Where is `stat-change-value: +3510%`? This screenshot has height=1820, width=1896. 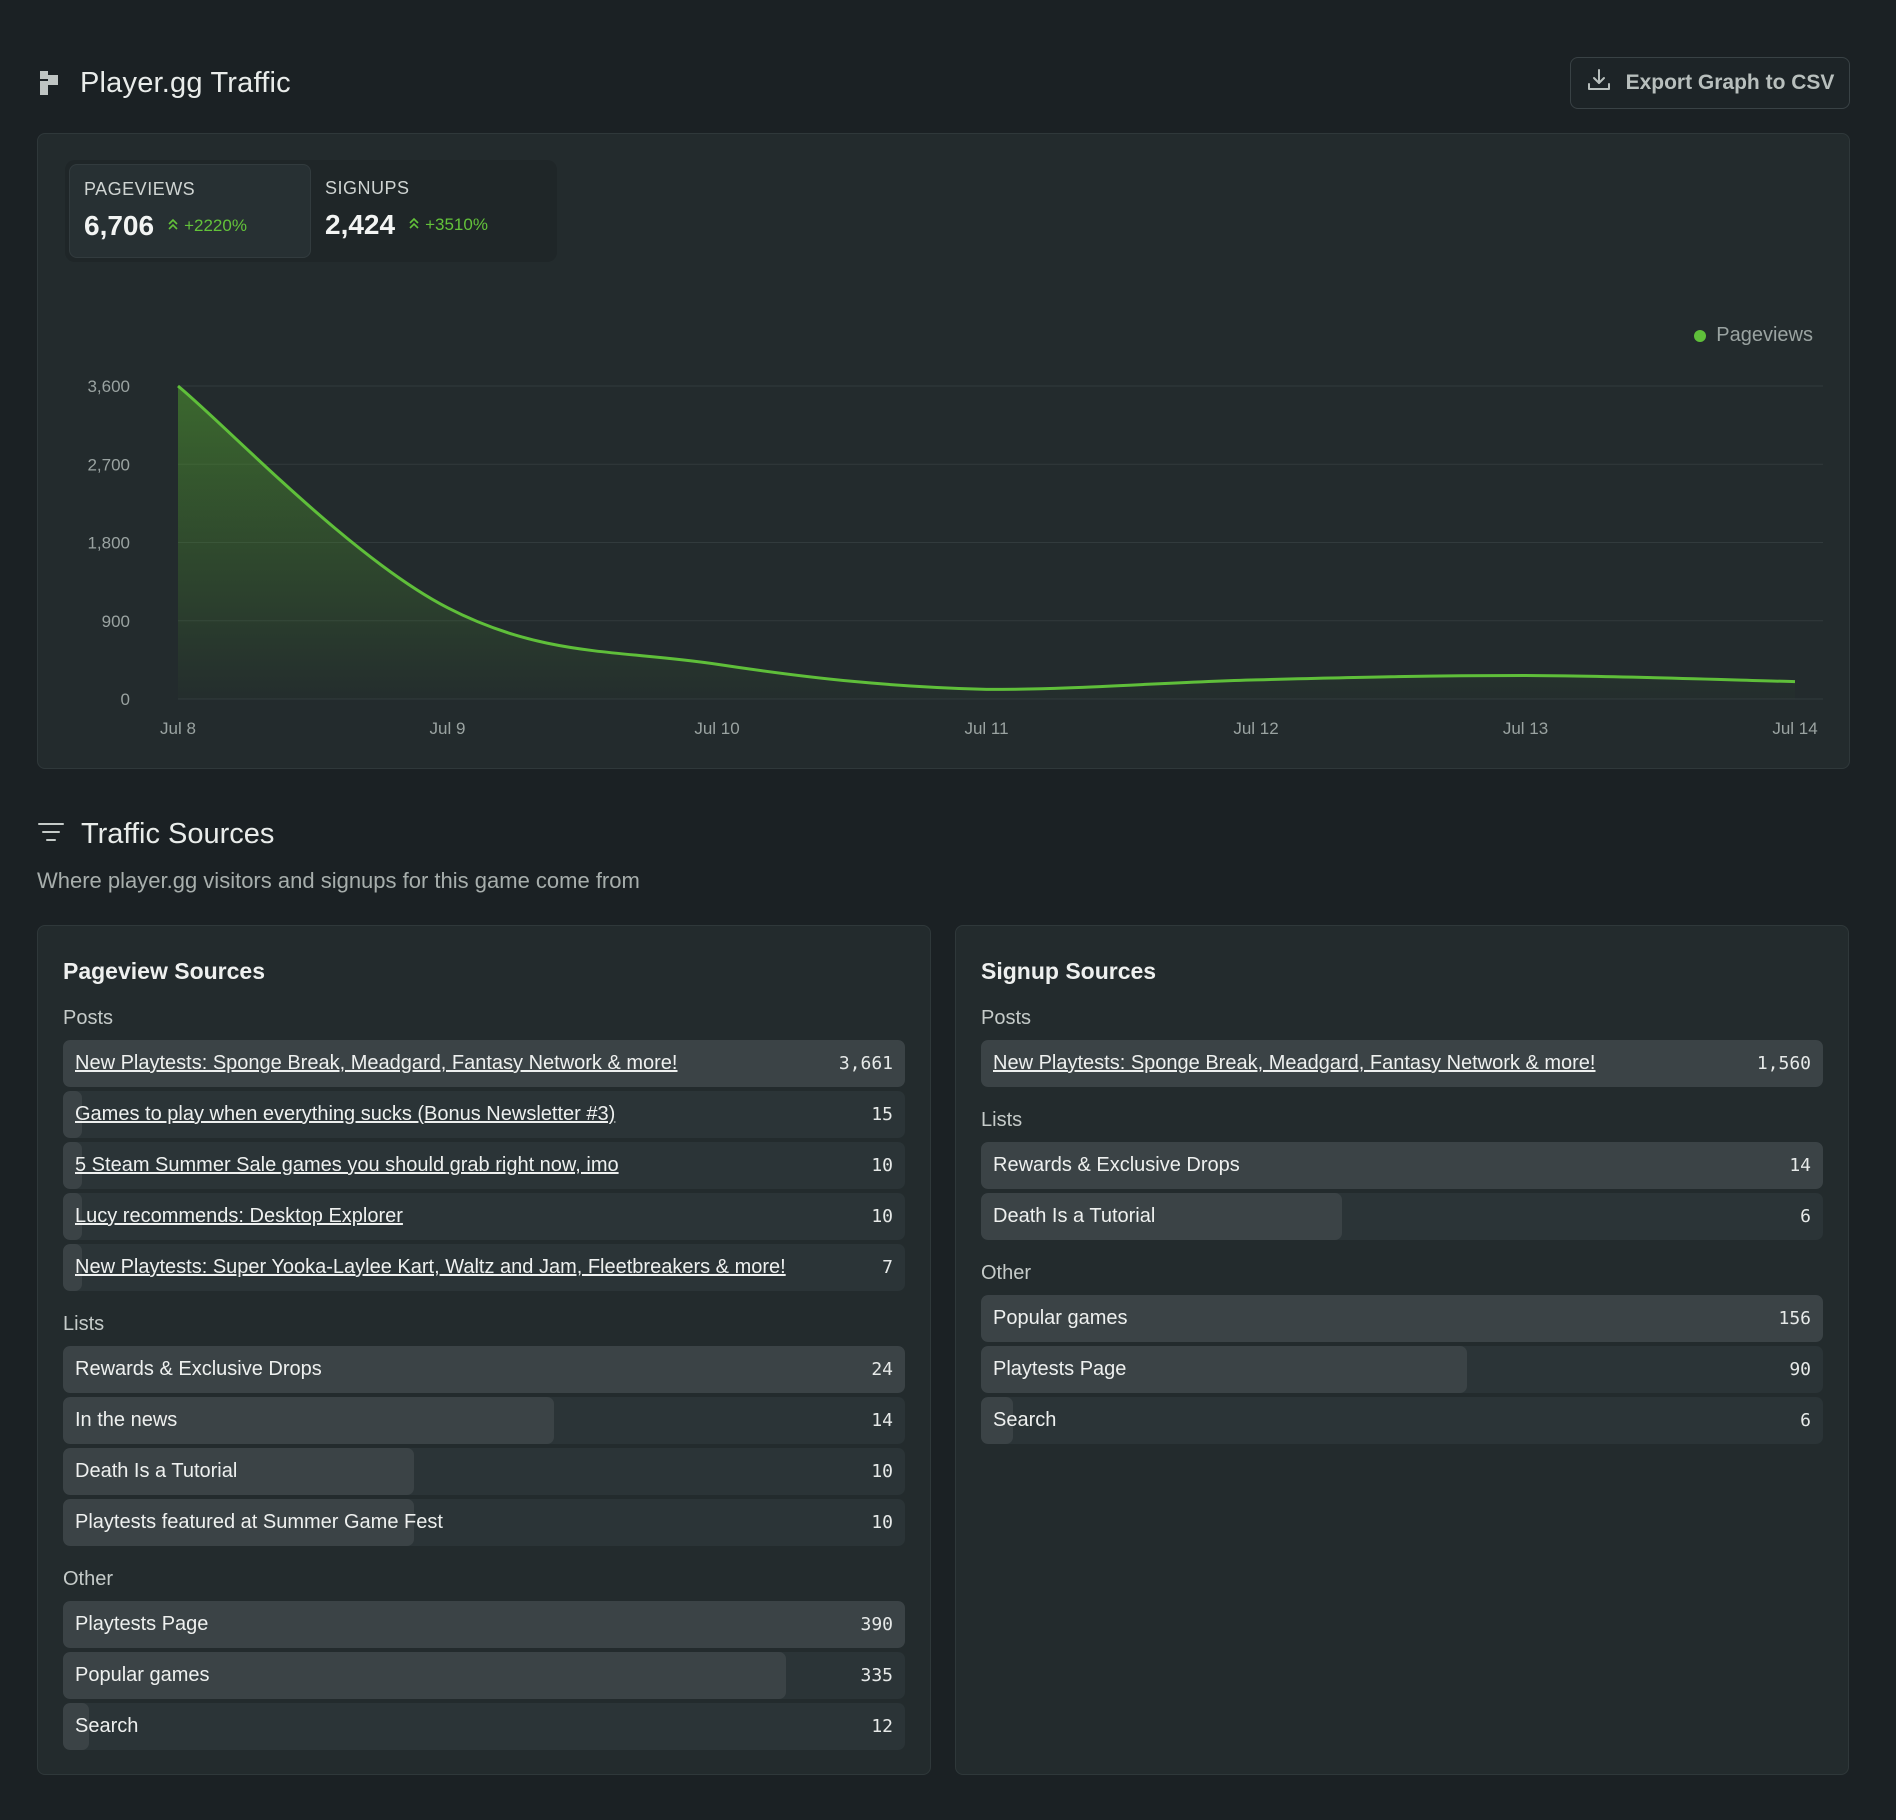 stat-change-value: +3510% is located at coordinates (456, 224).